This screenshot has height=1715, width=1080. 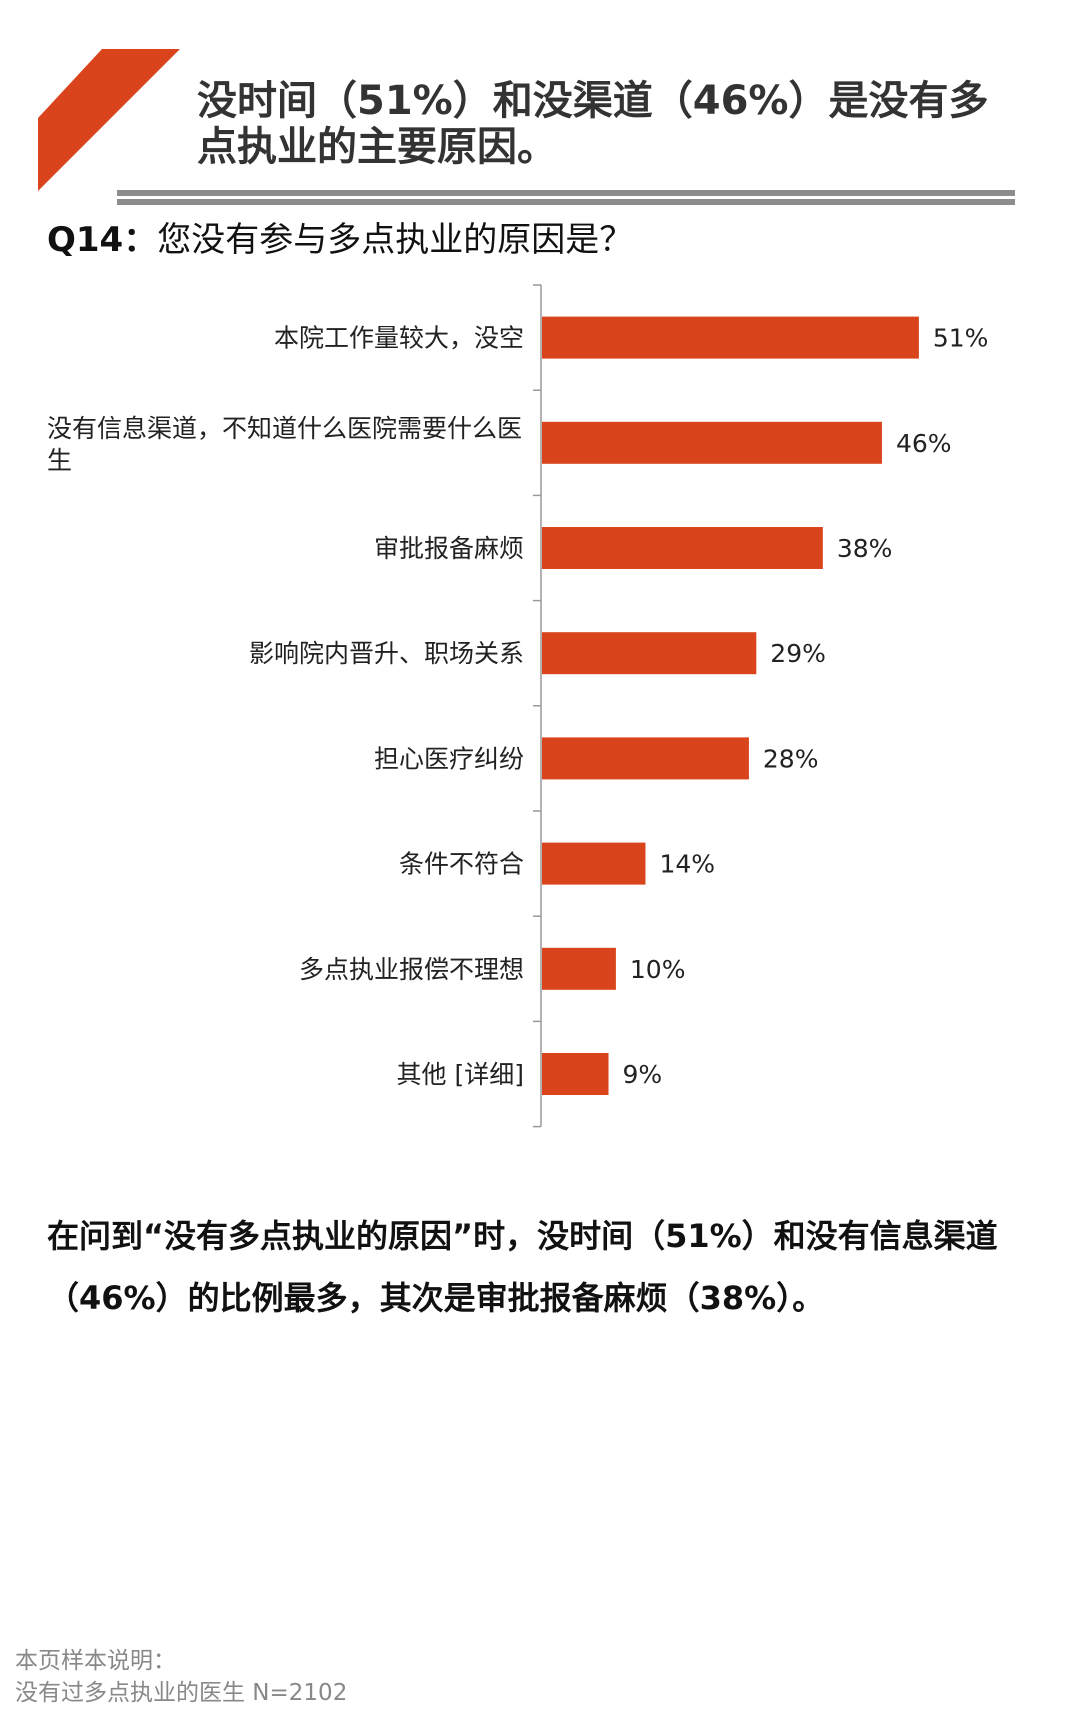 I want to click on category-label: 本院工作量较大，没空, so click(x=399, y=338).